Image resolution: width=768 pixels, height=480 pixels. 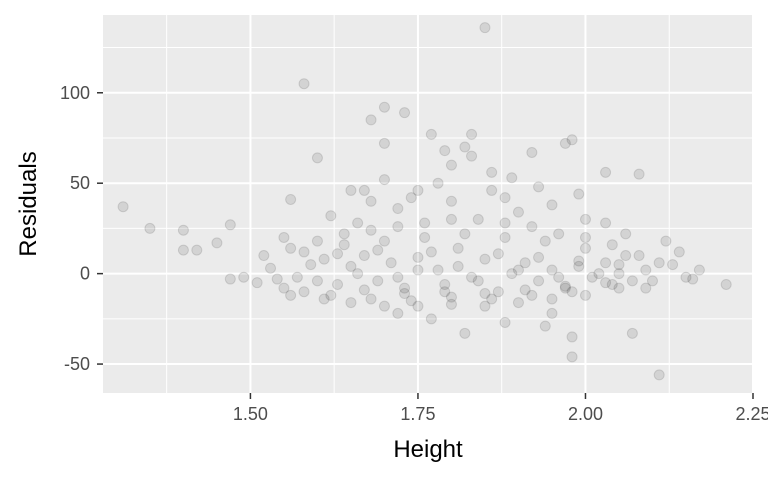 I want to click on x-tick-label: 2.25, so click(x=751, y=414).